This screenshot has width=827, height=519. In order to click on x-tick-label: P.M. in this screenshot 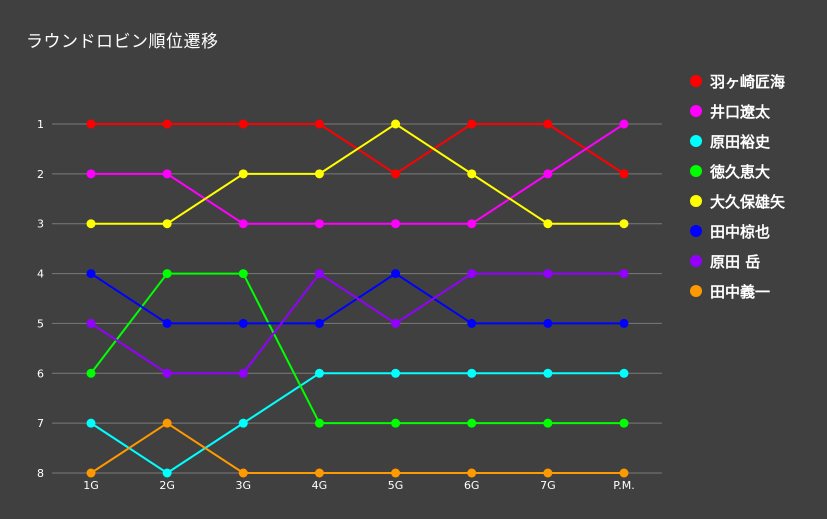, I will do `click(623, 485)`.